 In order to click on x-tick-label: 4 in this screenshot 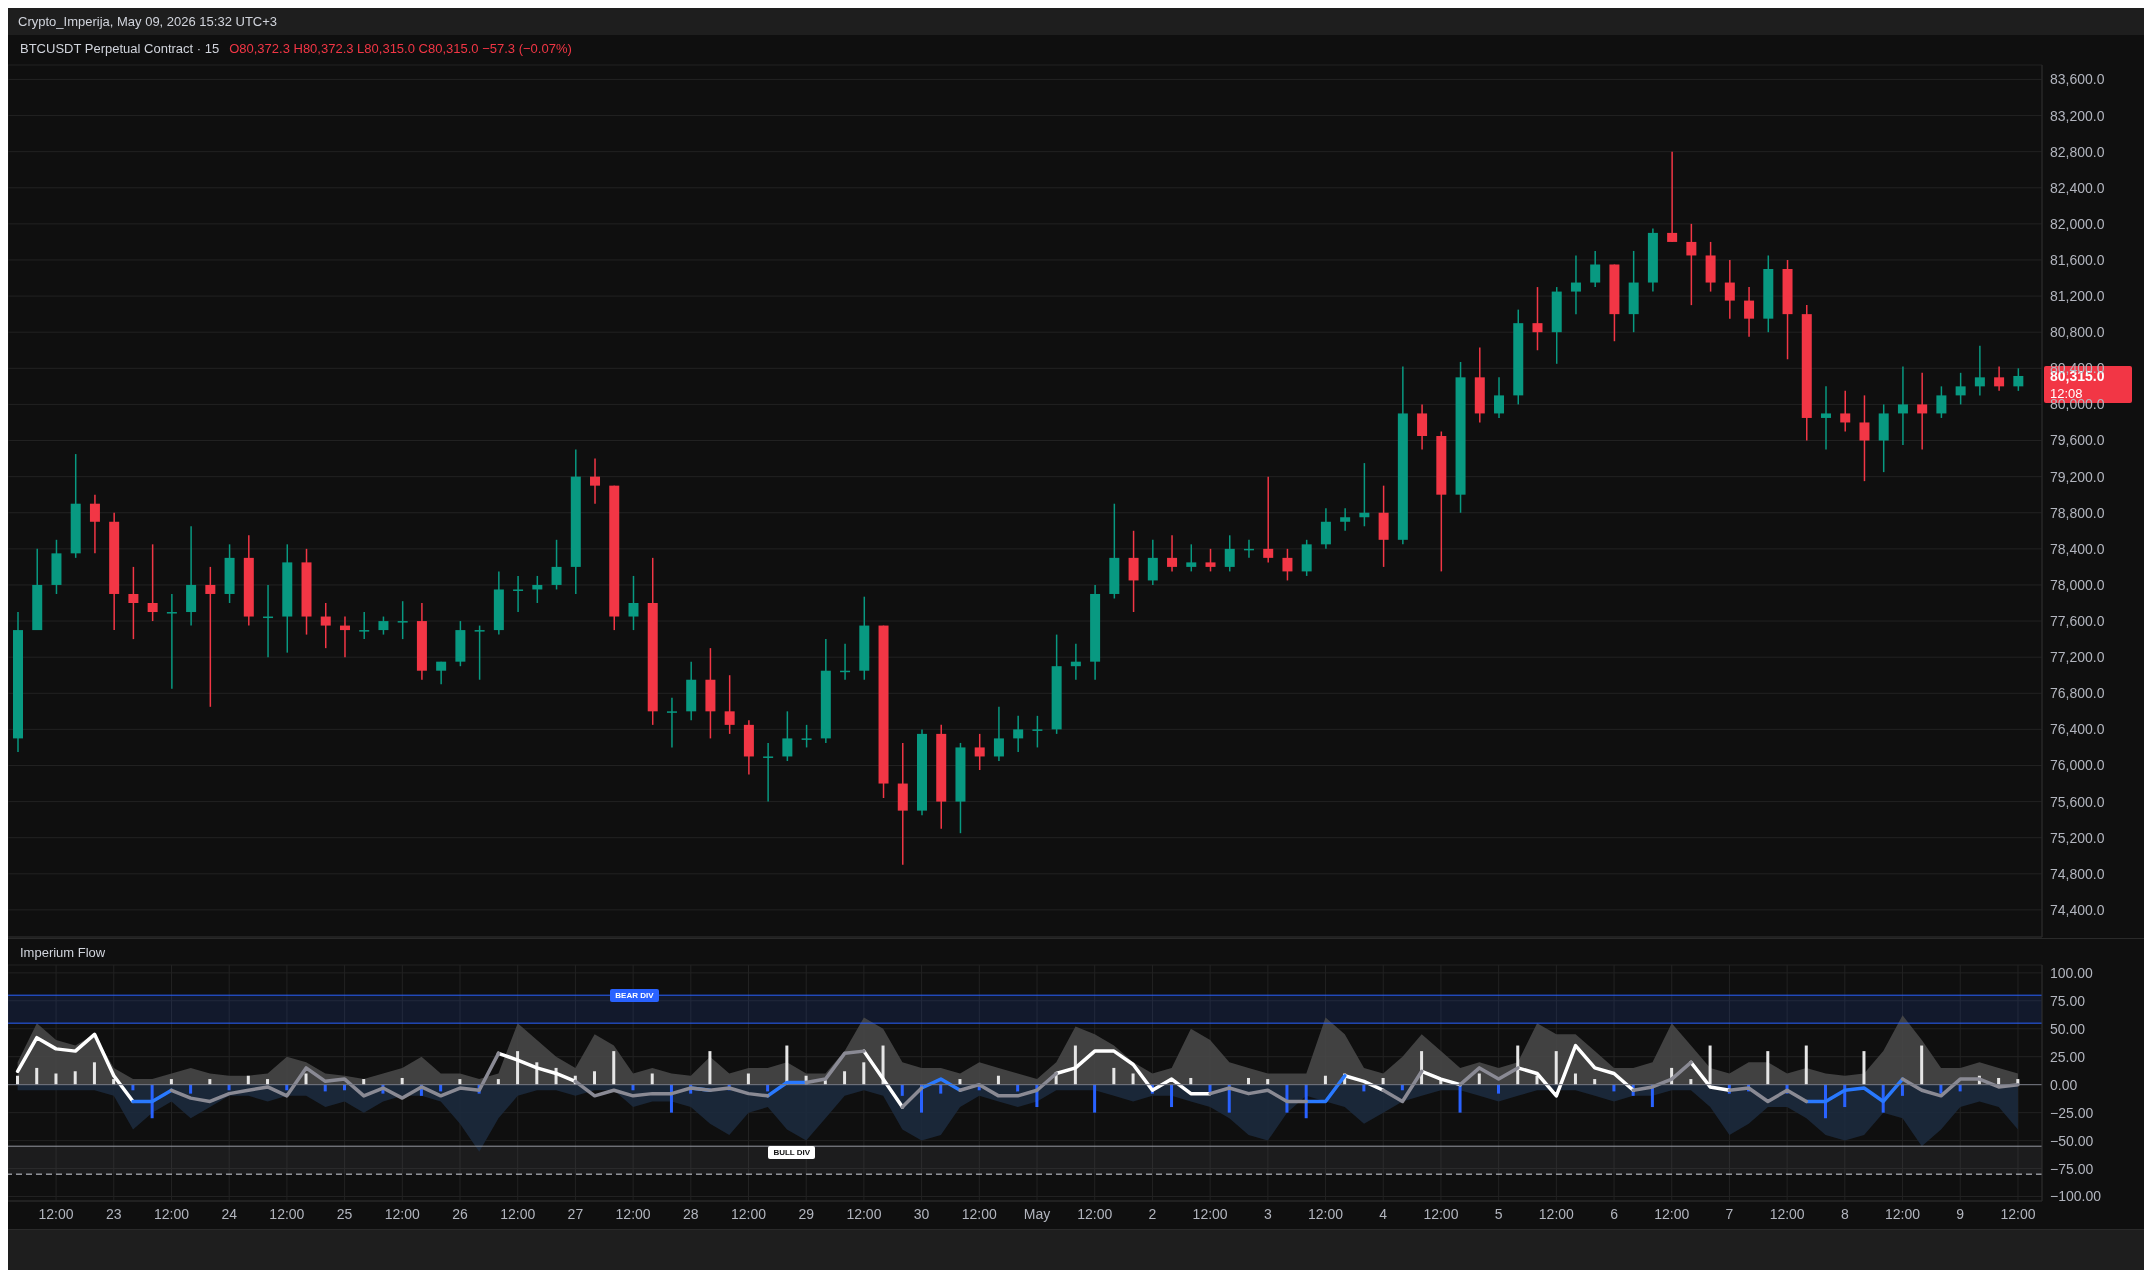, I will do `click(1383, 1213)`.